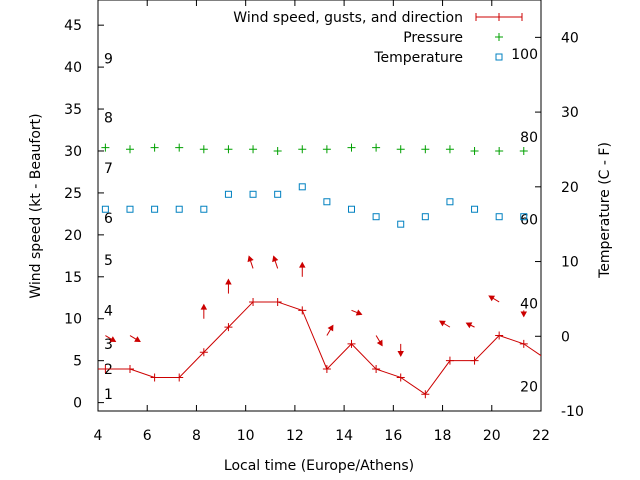  What do you see at coordinates (499, 37) in the screenshot?
I see `legend-pressure-swatch` at bounding box center [499, 37].